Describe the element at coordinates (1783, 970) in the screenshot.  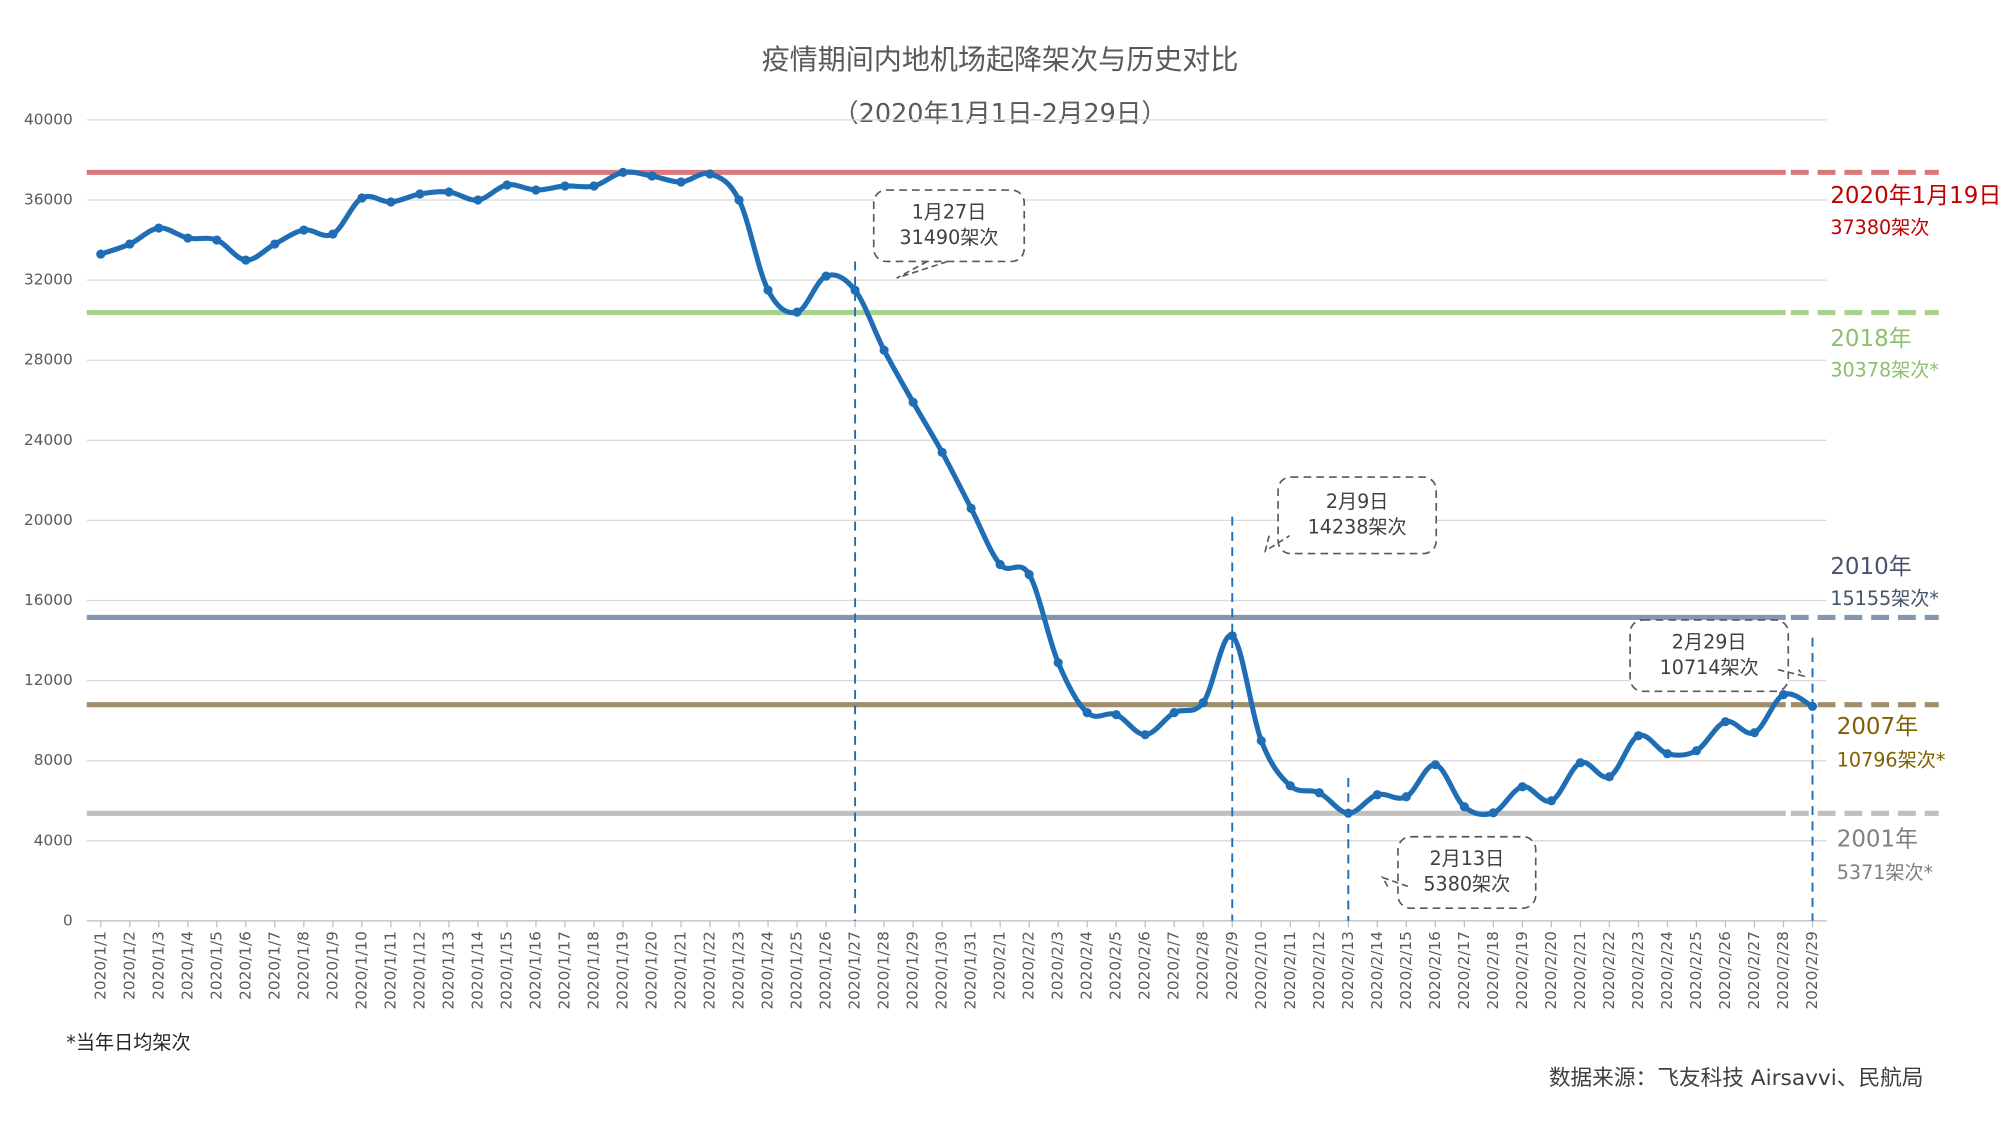
I see `x-tick-label: 2020/2/28` at that location.